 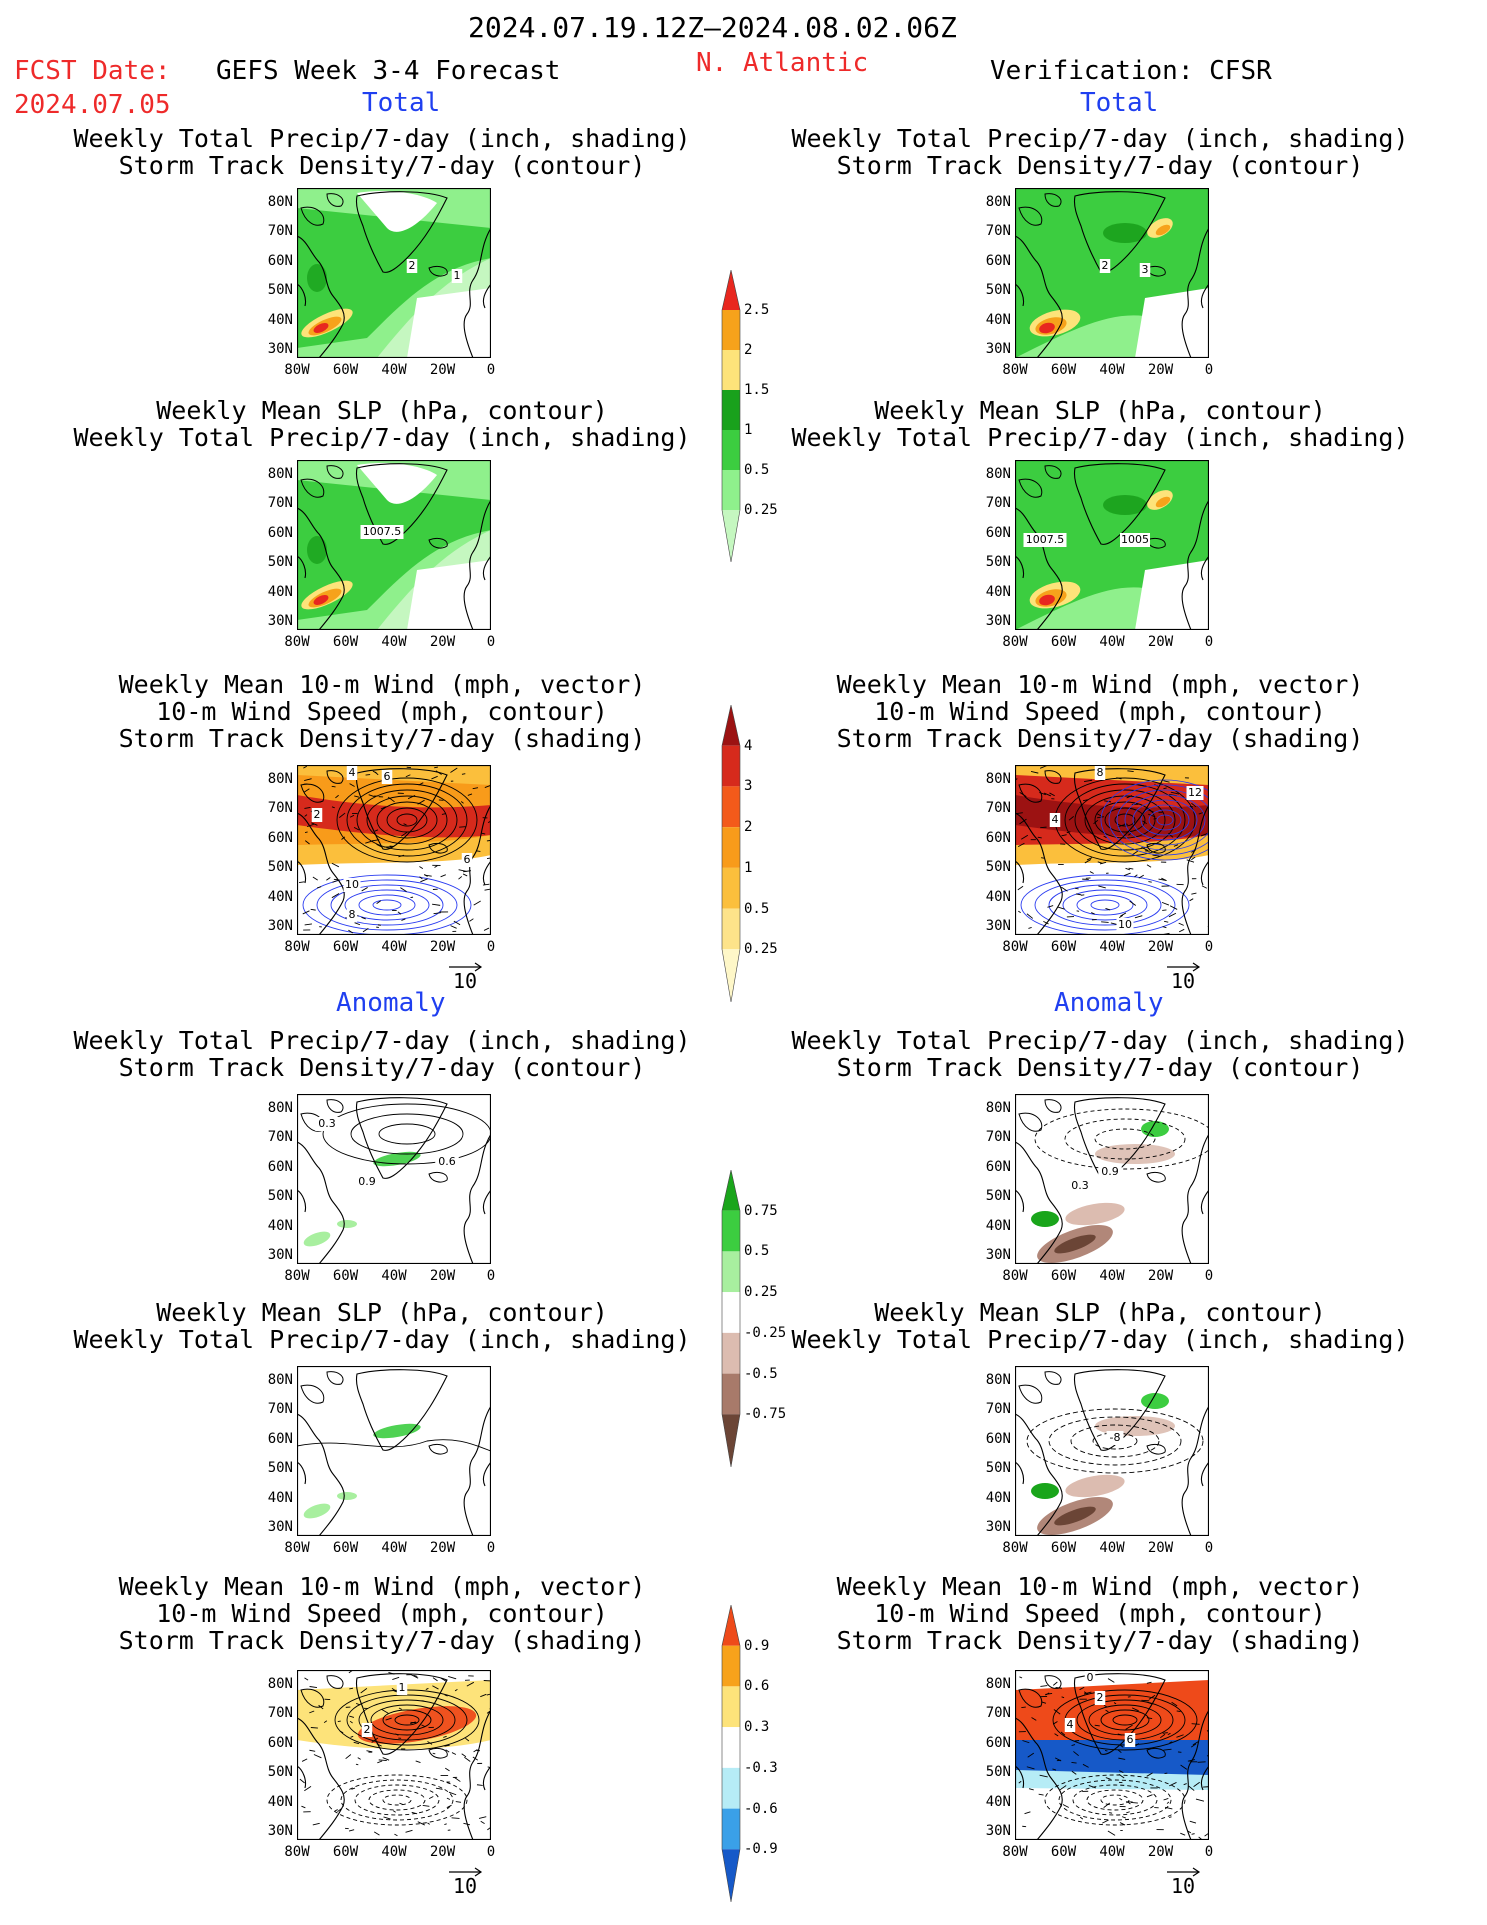 I want to click on p9-lat-tick: 50N, so click(x=280, y=1468).